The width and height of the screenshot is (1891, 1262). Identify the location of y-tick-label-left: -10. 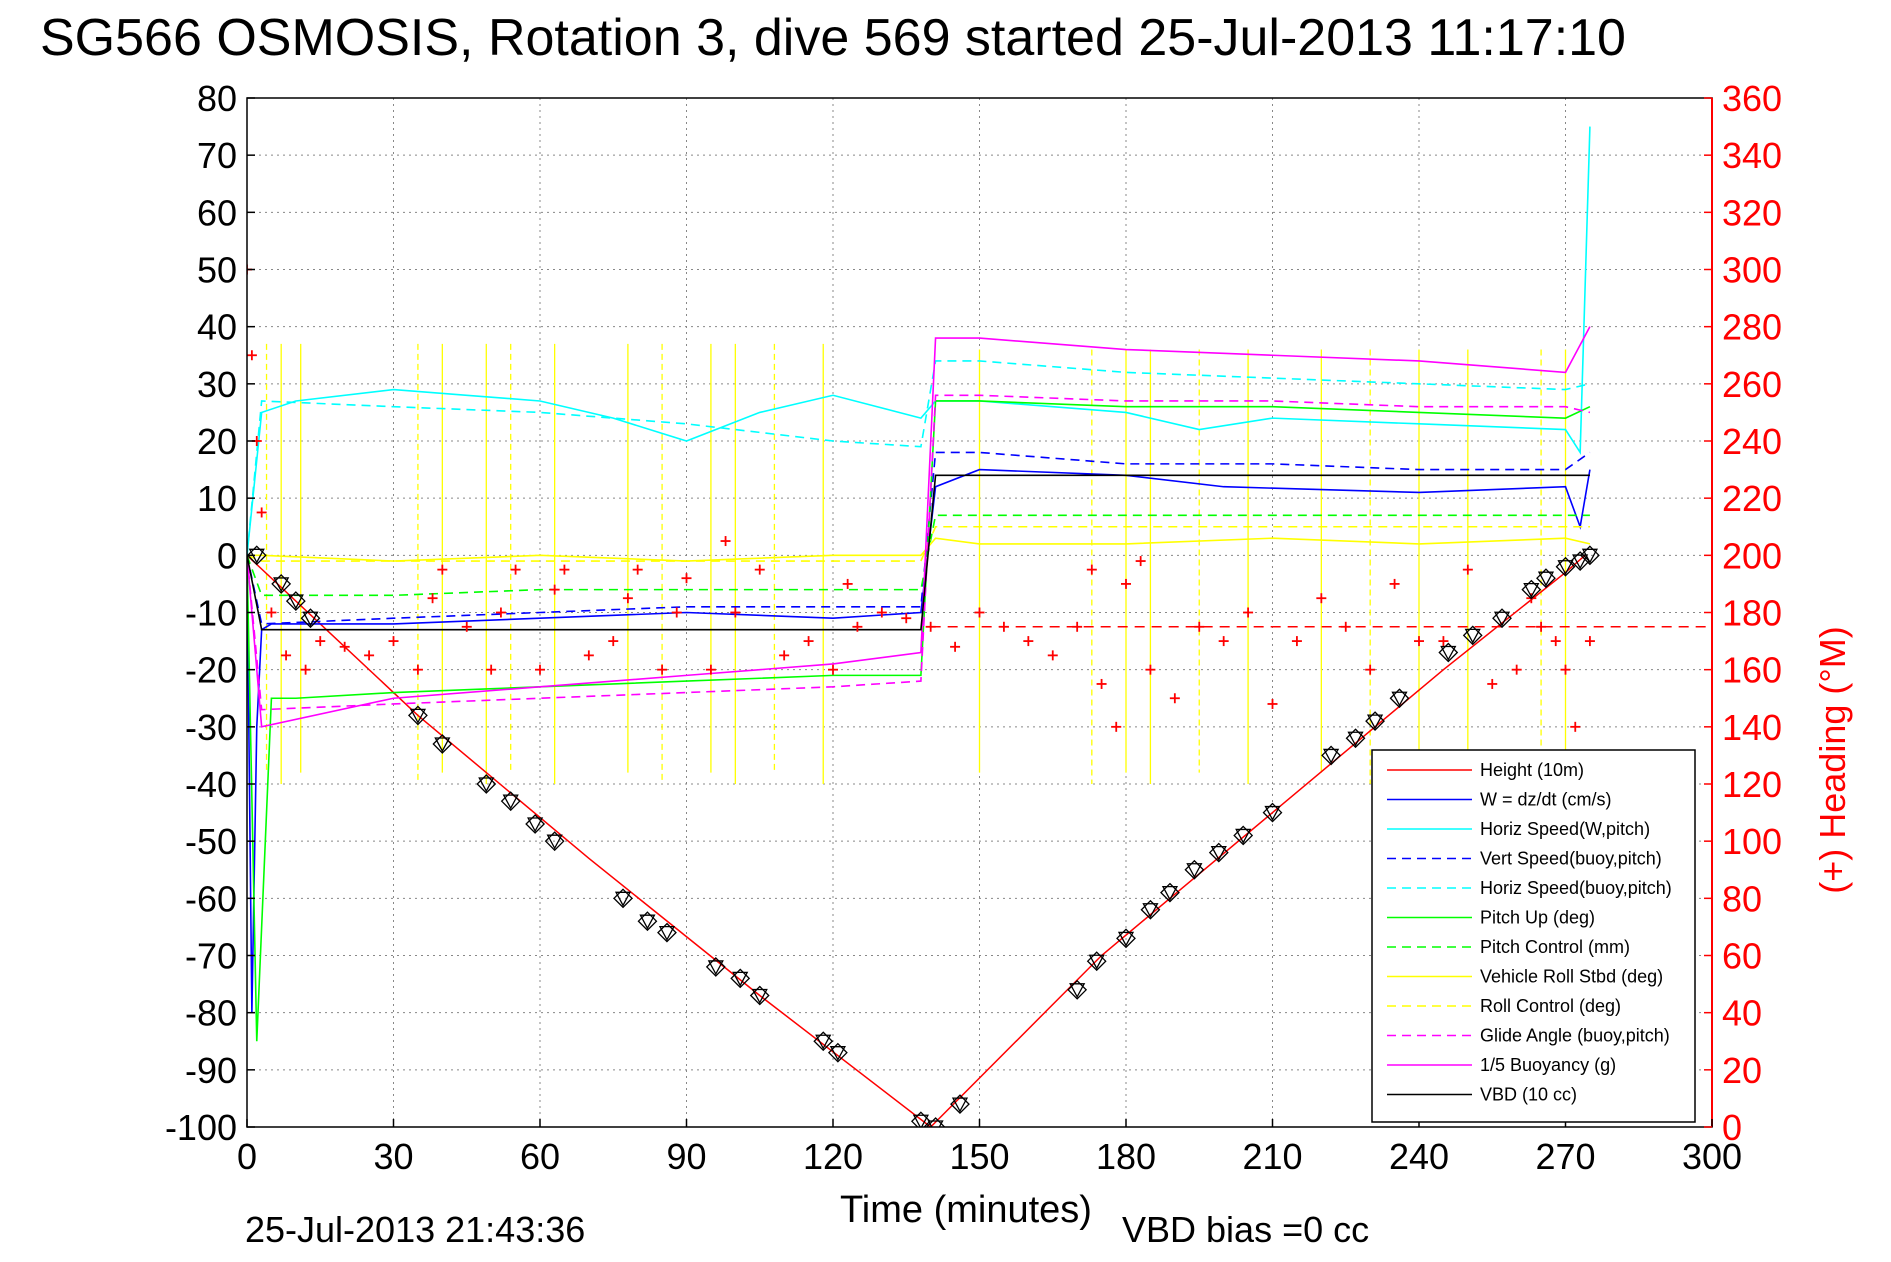
(211, 613).